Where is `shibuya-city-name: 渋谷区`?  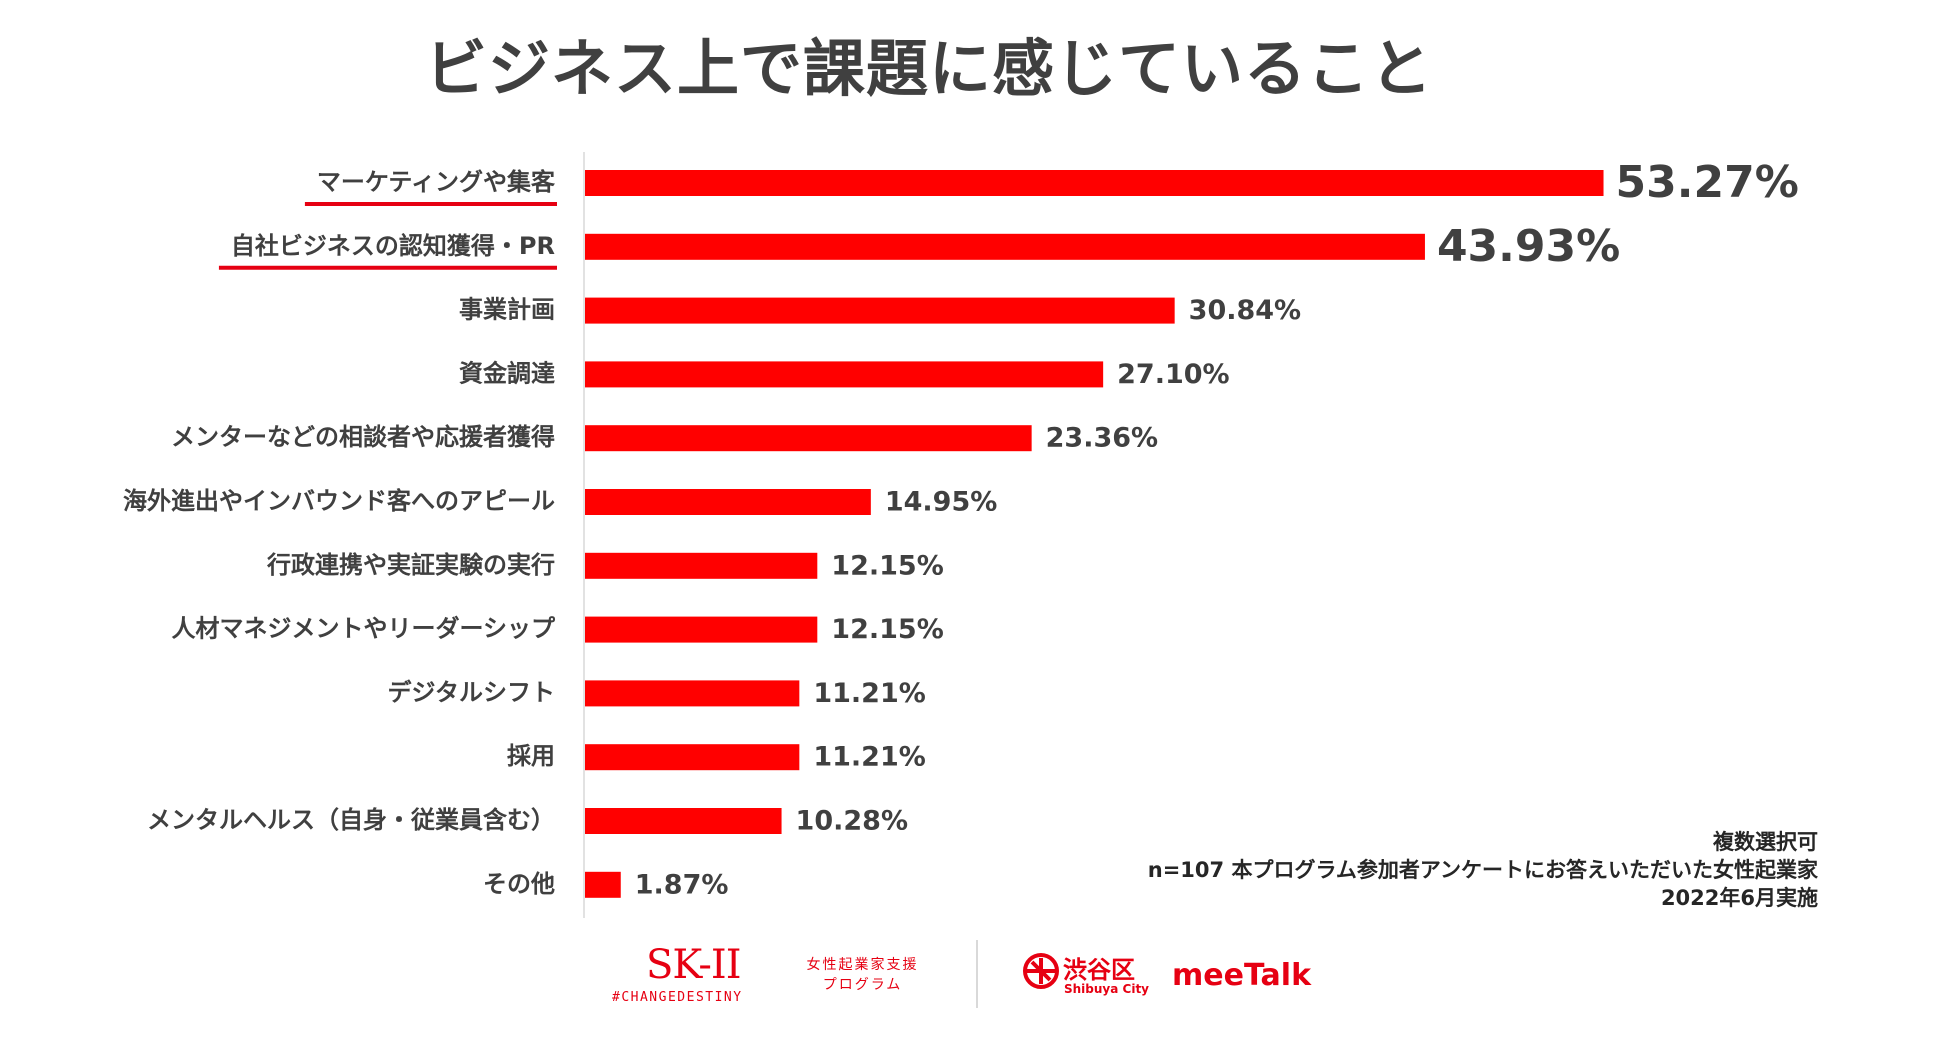 shibuya-city-name: 渋谷区 is located at coordinates (1099, 970).